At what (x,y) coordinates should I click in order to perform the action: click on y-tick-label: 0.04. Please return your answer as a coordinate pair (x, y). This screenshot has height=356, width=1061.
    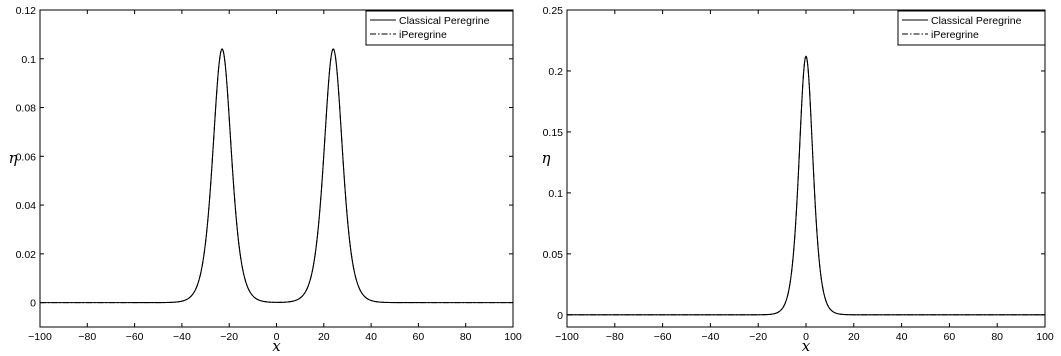
    Looking at the image, I should click on (26, 206).